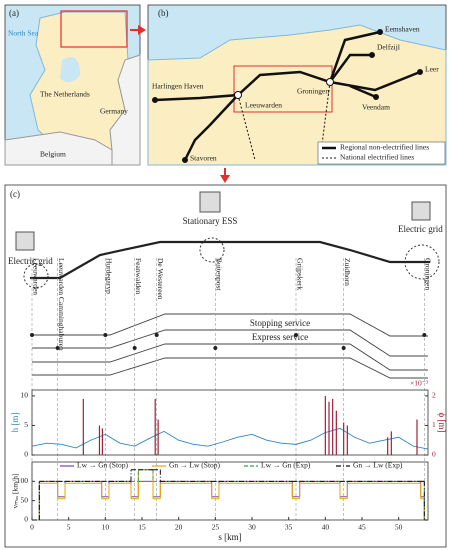  I want to click on station-label: Stavoren, so click(203, 158).